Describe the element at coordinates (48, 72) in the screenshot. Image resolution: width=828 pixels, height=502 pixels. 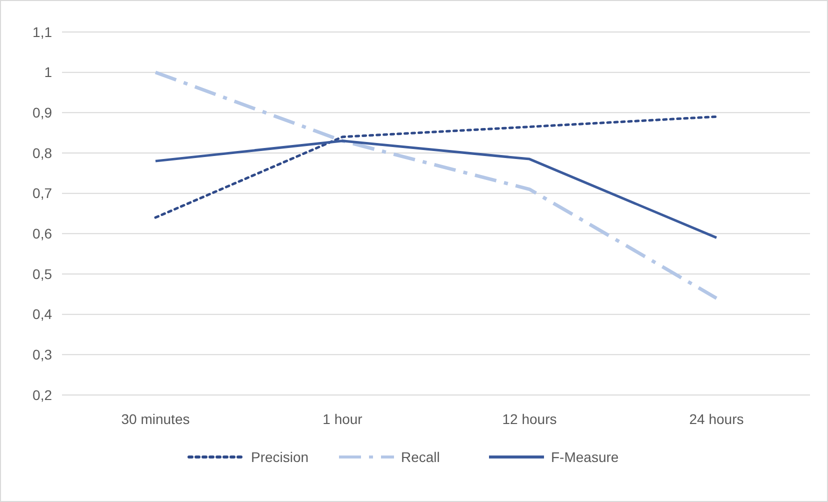
I see `y-tick-label: 1` at that location.